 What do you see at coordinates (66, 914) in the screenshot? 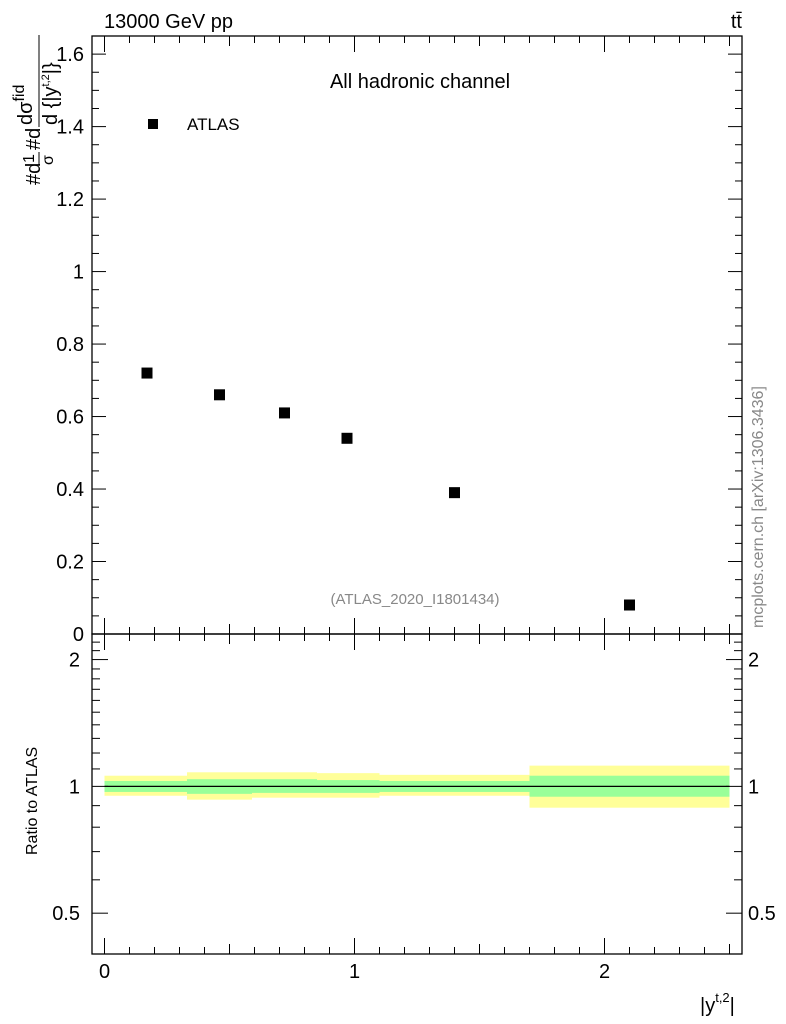
I see `ratio-y-tick-label: 0.5` at bounding box center [66, 914].